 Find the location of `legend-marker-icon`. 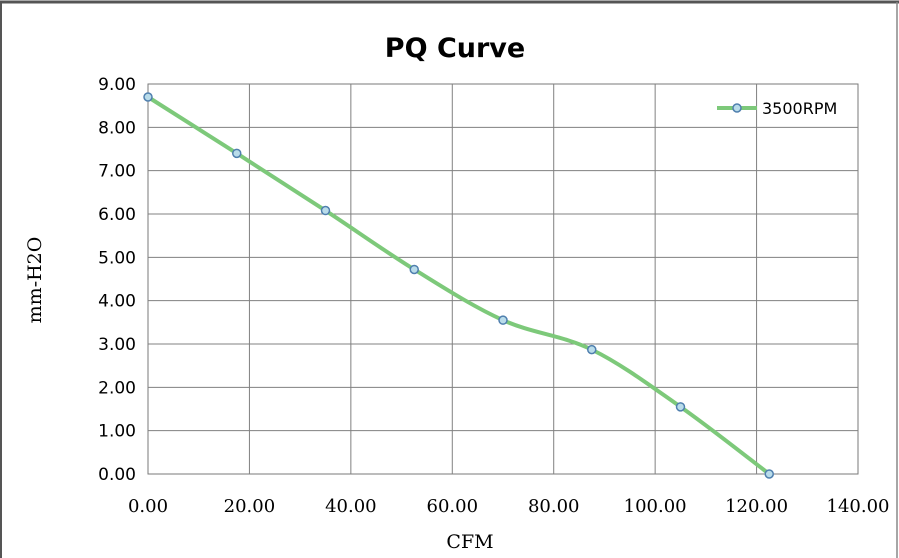

legend-marker-icon is located at coordinates (737, 108).